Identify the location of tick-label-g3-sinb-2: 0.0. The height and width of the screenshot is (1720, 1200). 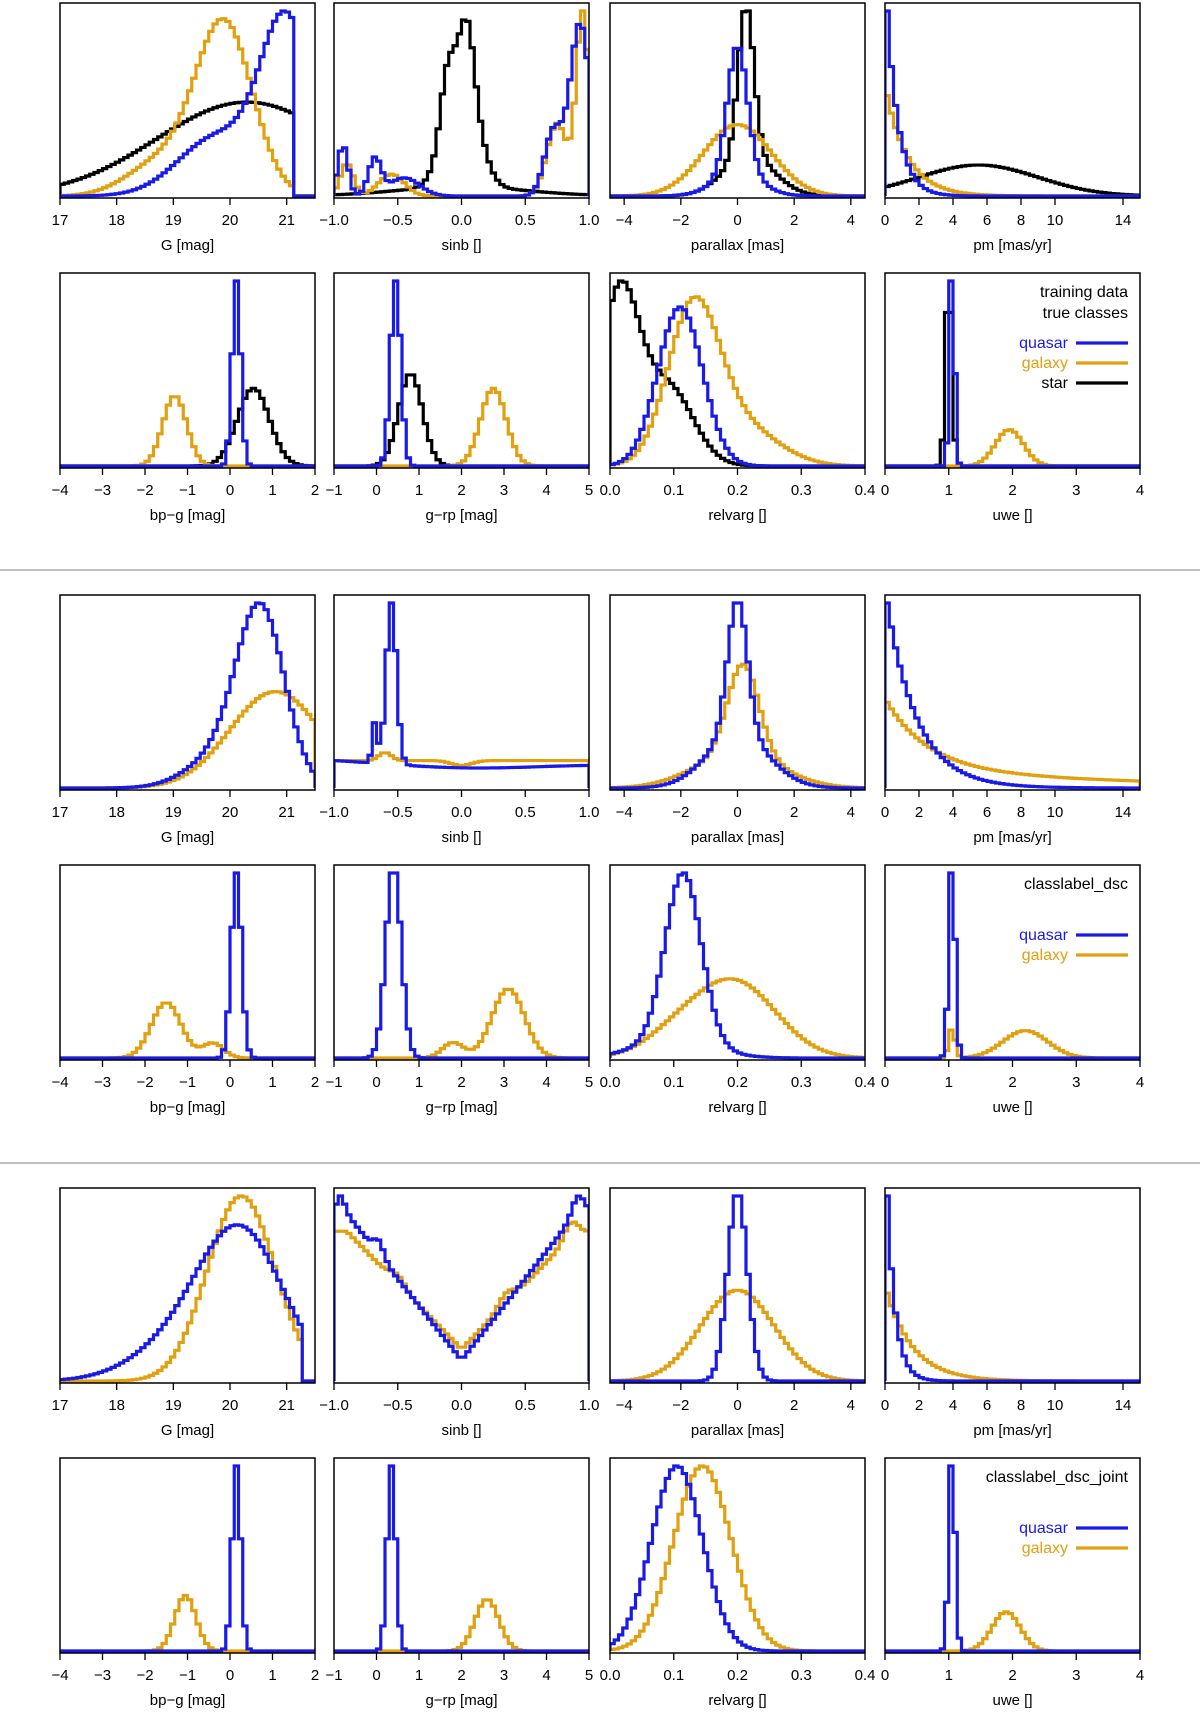
(461, 1405).